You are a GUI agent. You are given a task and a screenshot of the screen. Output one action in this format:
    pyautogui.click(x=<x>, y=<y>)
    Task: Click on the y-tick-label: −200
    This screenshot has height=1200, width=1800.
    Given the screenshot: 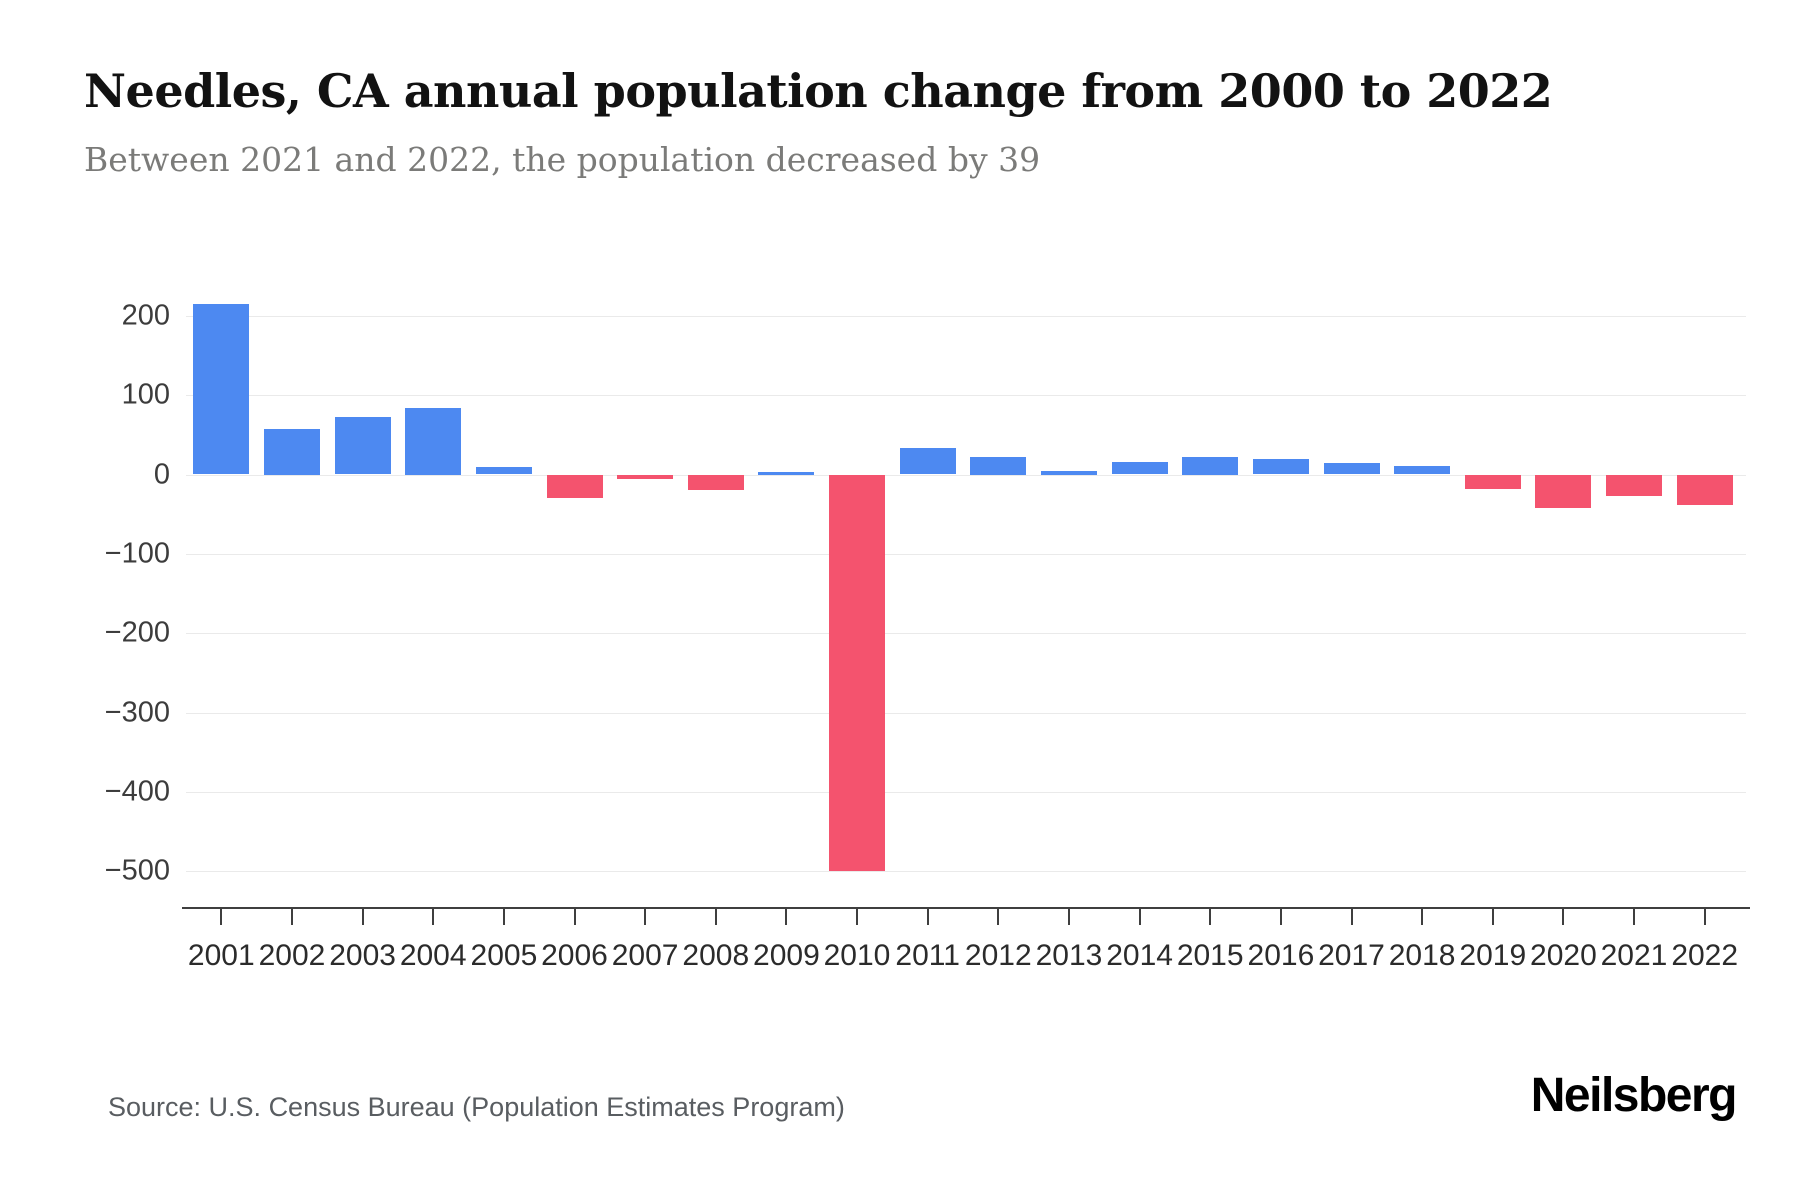 What is the action you would take?
    pyautogui.click(x=137, y=632)
    